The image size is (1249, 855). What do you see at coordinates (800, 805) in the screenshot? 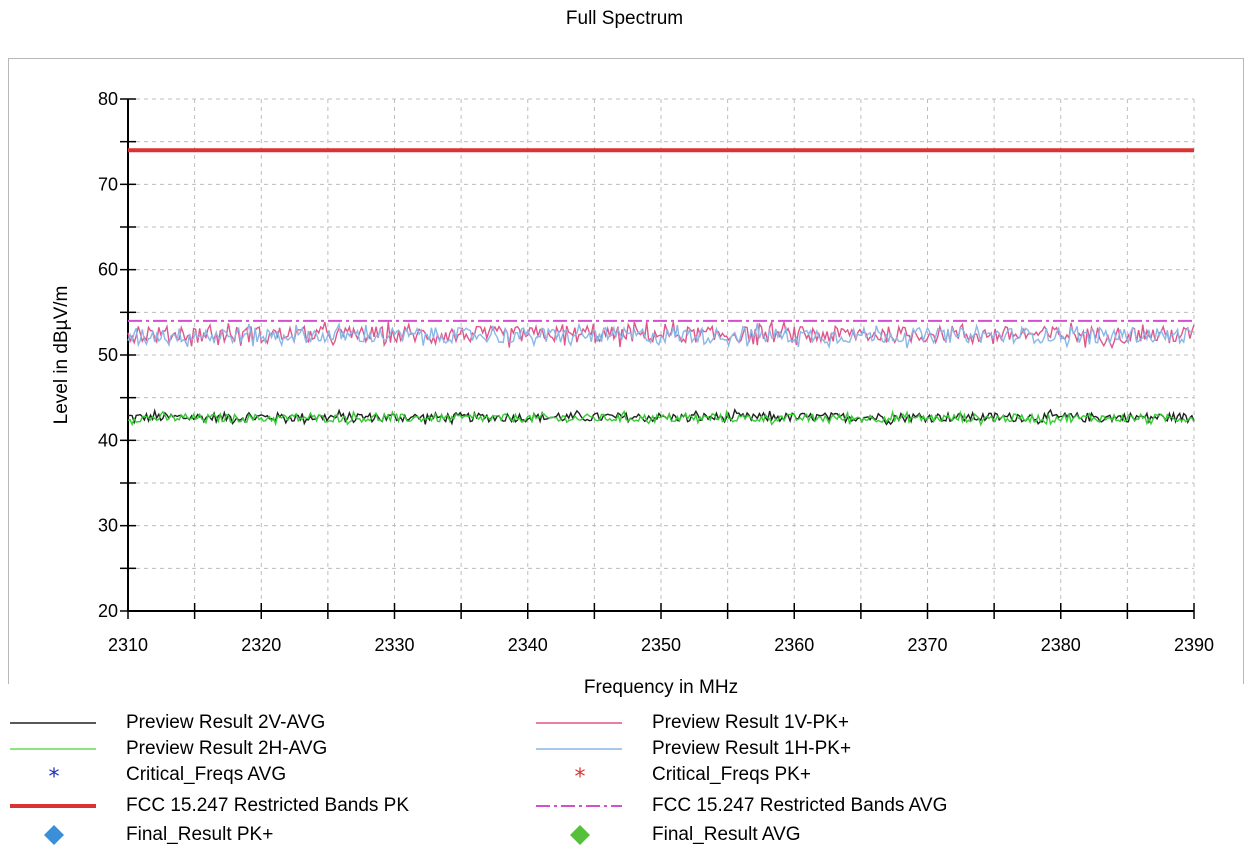
I see `legend-label: FCC 15.247 Restricted Bands AVG` at bounding box center [800, 805].